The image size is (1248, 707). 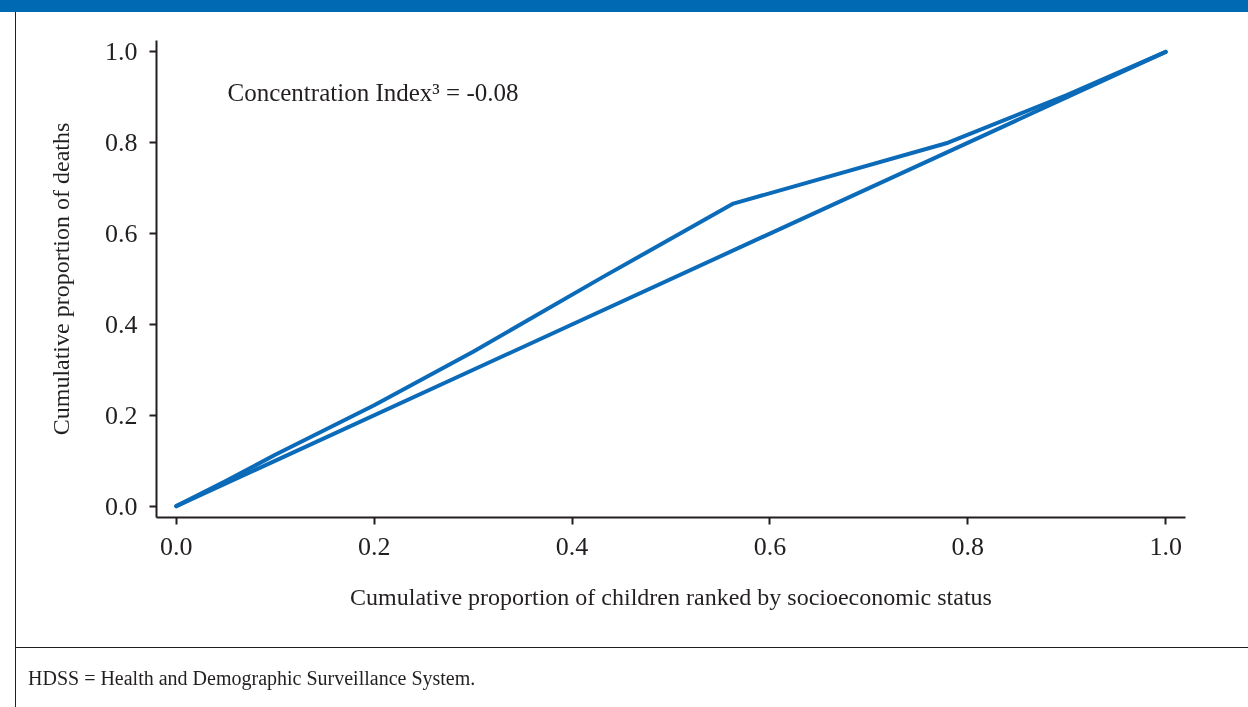 What do you see at coordinates (968, 546) in the screenshot?
I see `x-tick-label: 0.8` at bounding box center [968, 546].